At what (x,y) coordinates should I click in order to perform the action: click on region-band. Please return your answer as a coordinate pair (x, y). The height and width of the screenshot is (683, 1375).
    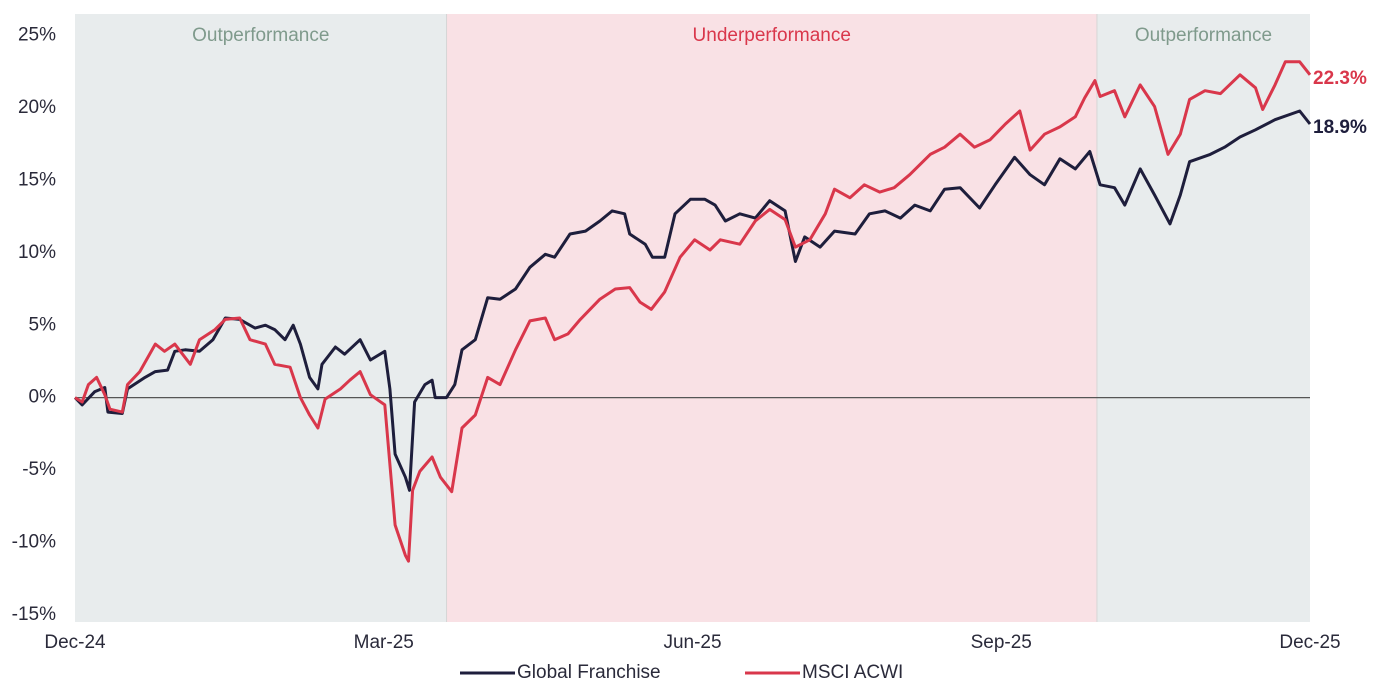
    Looking at the image, I should click on (1203, 318).